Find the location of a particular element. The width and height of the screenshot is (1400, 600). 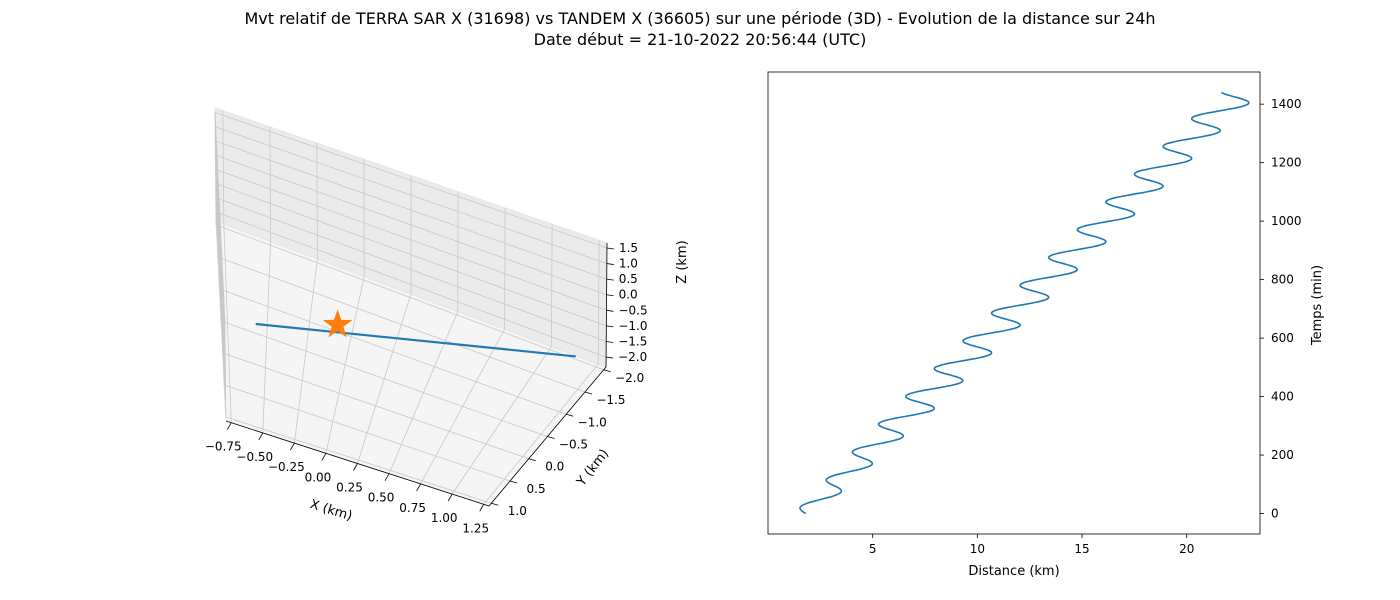

y-axis-label: Y (km) is located at coordinates (593, 468).